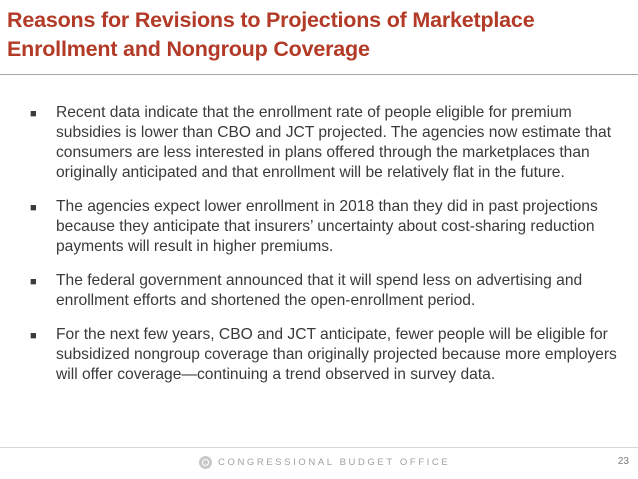 The image size is (638, 479). Describe the element at coordinates (334, 462) in the screenshot. I see `footer-agency-name: CONGRESSIONAL BUDGET OFFICE` at that location.